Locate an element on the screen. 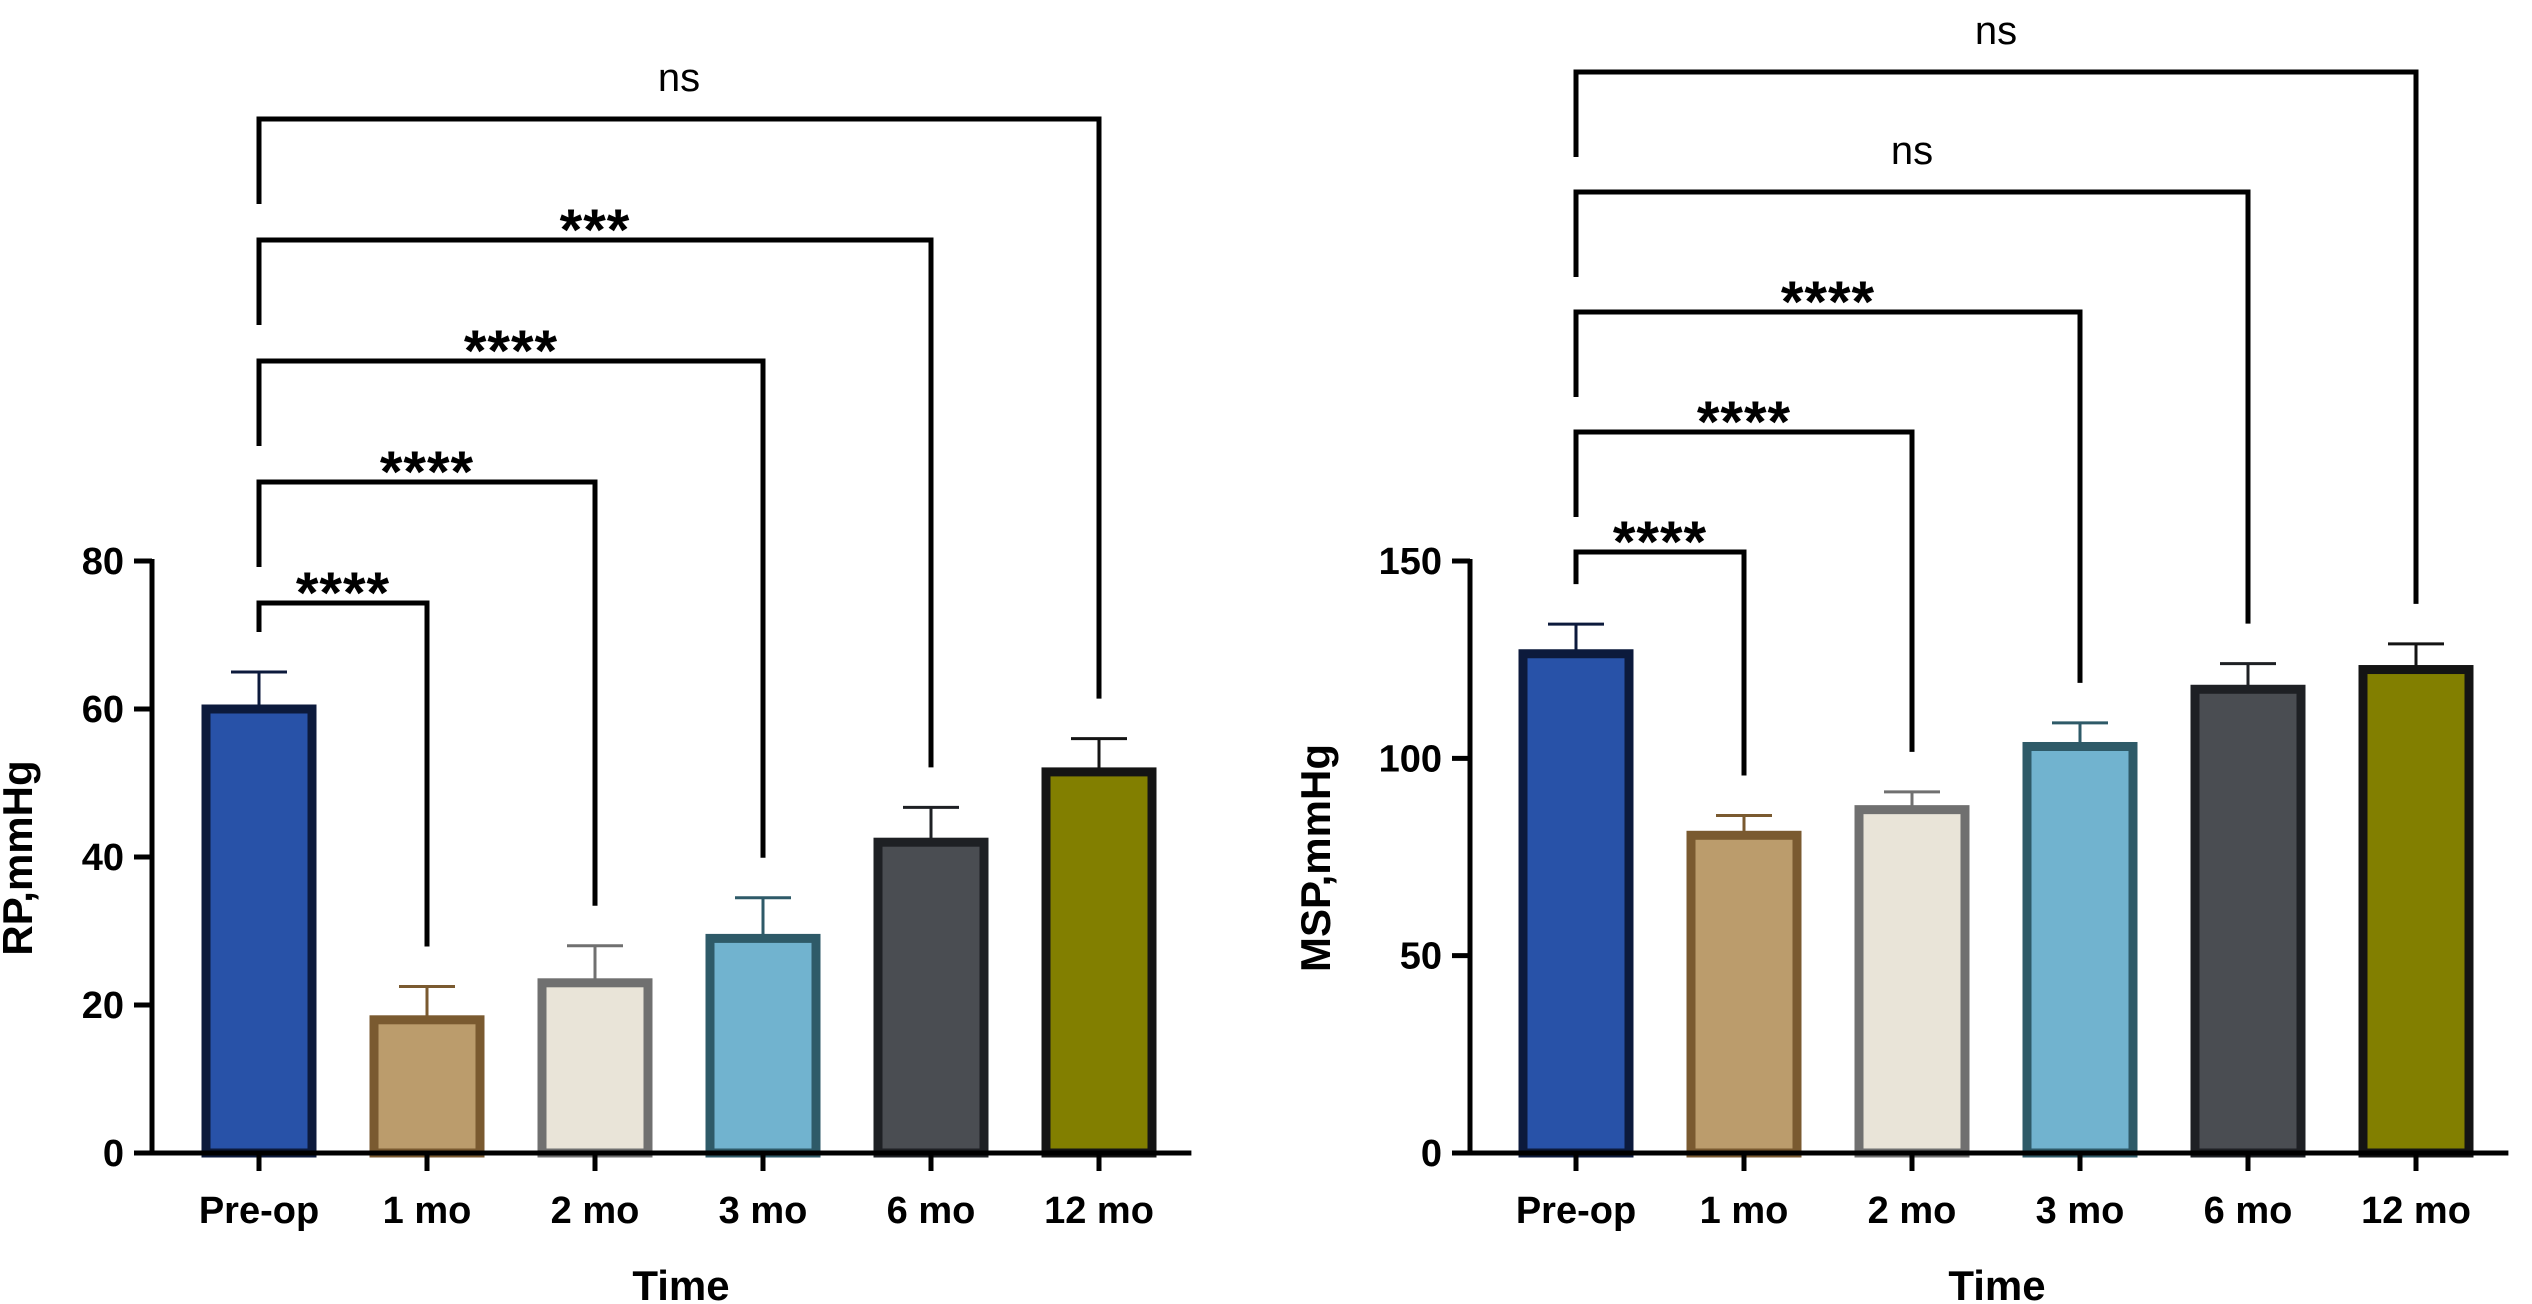 The image size is (2532, 1304). y-axis-title: RP,mmHg is located at coordinates (20, 857).